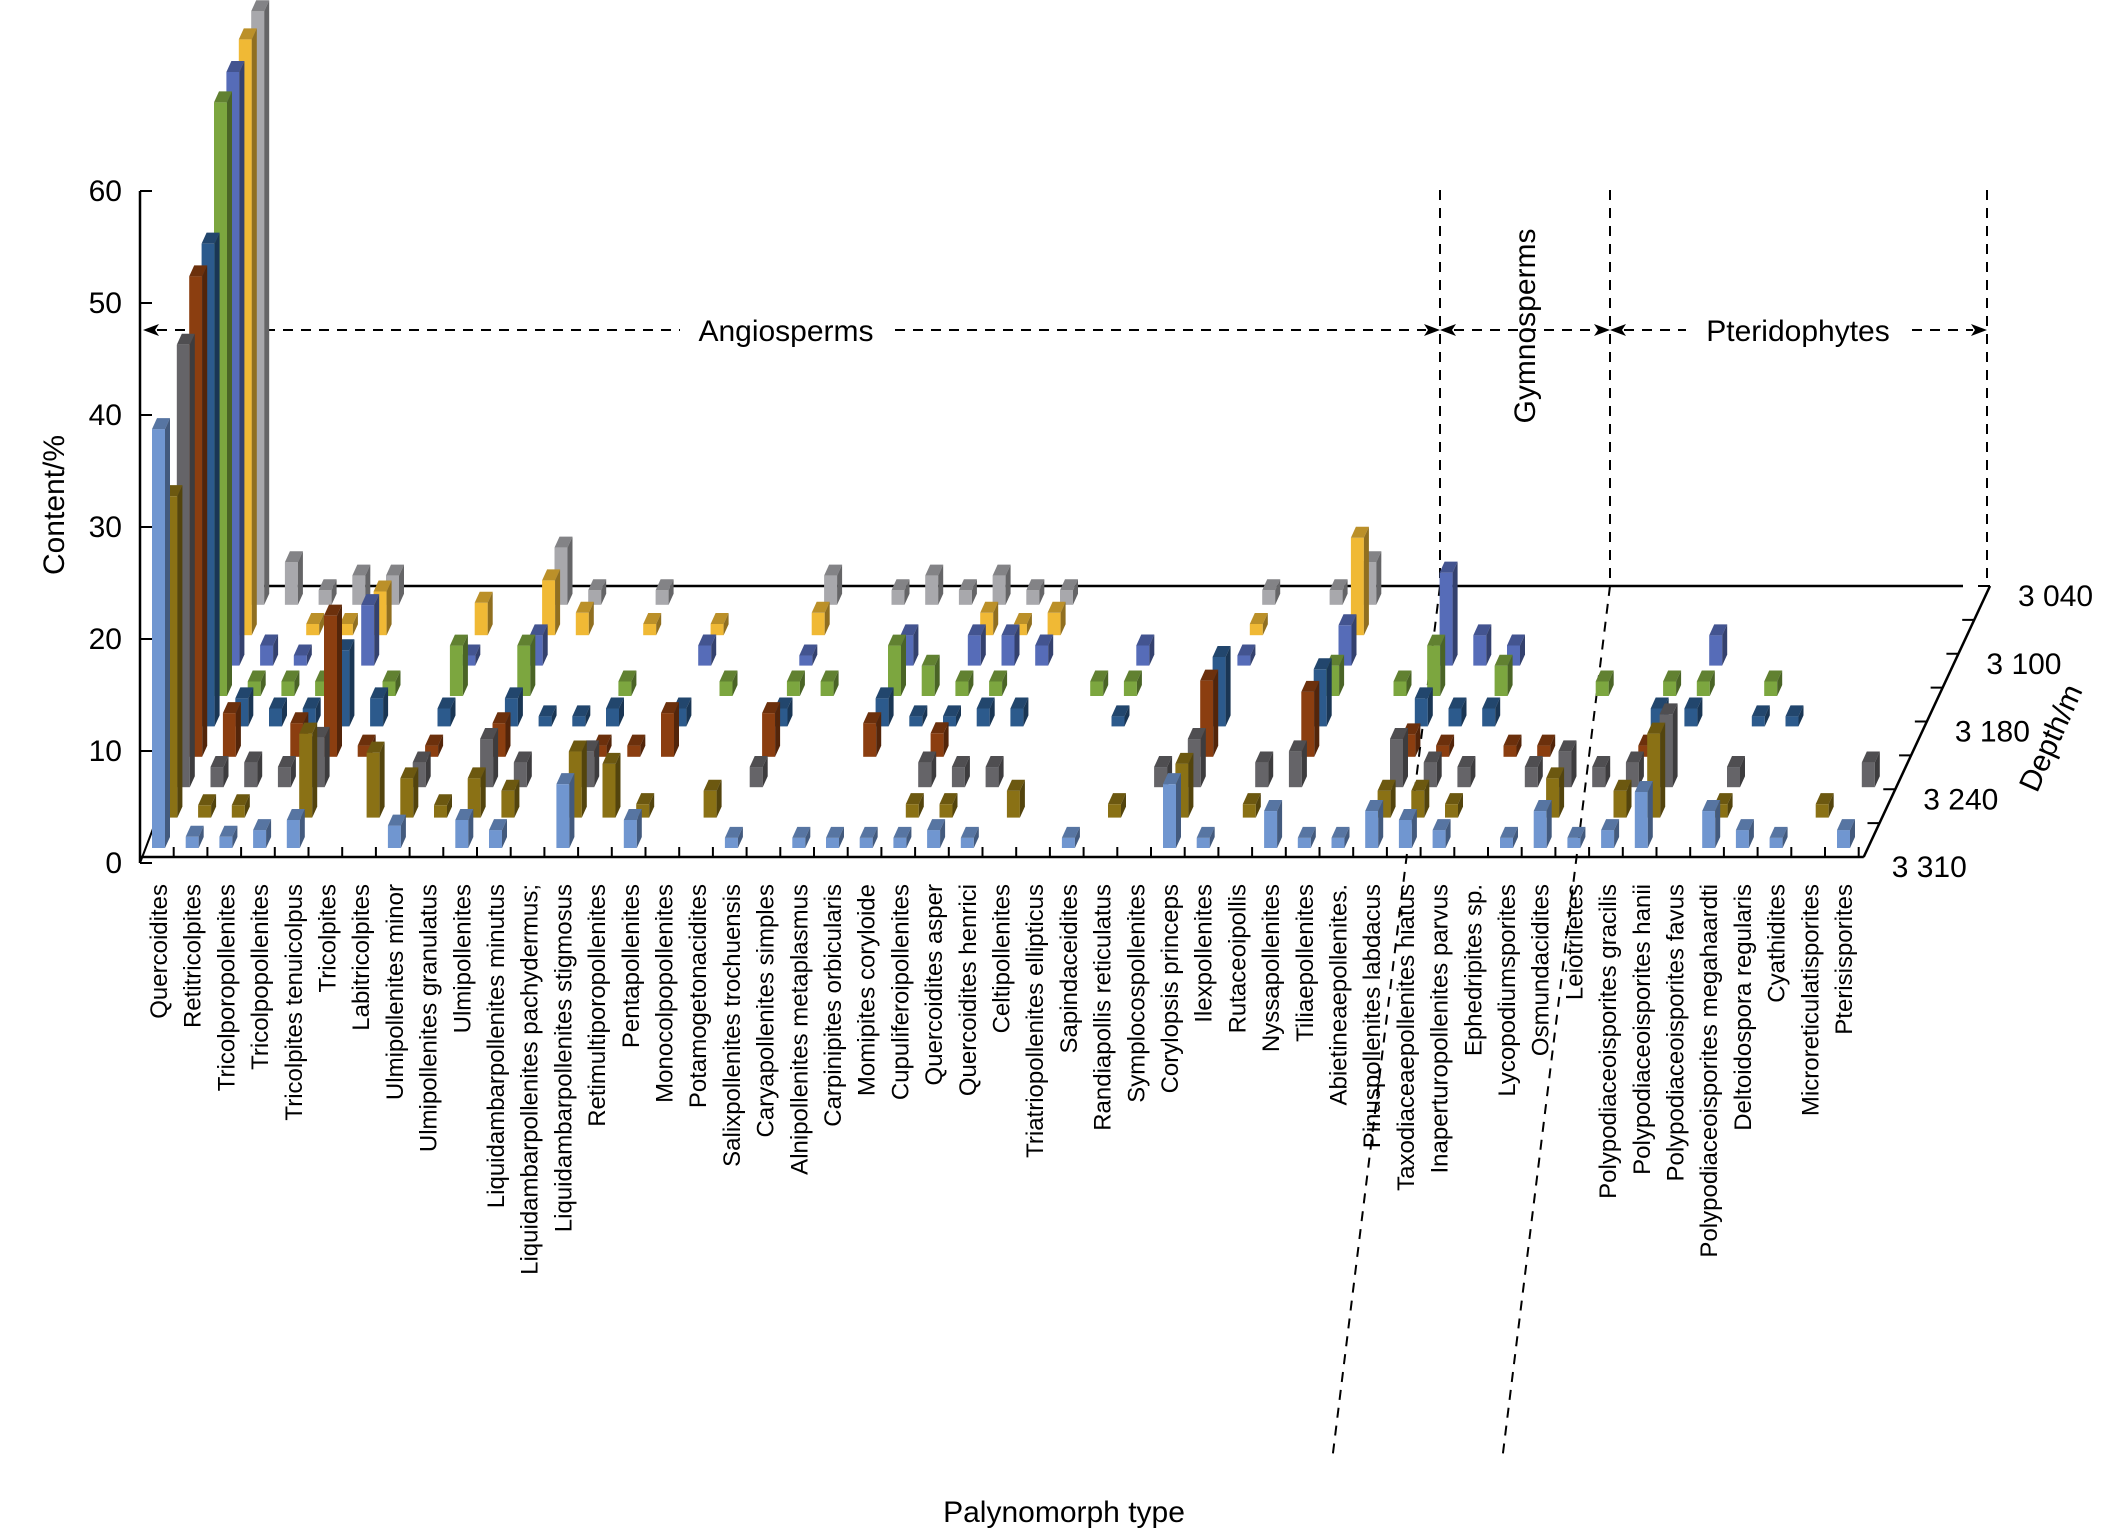 The width and height of the screenshot is (2106, 1533). Describe the element at coordinates (1440, 1029) in the screenshot. I see `category-label: Inaperturopollenites parvus` at that location.